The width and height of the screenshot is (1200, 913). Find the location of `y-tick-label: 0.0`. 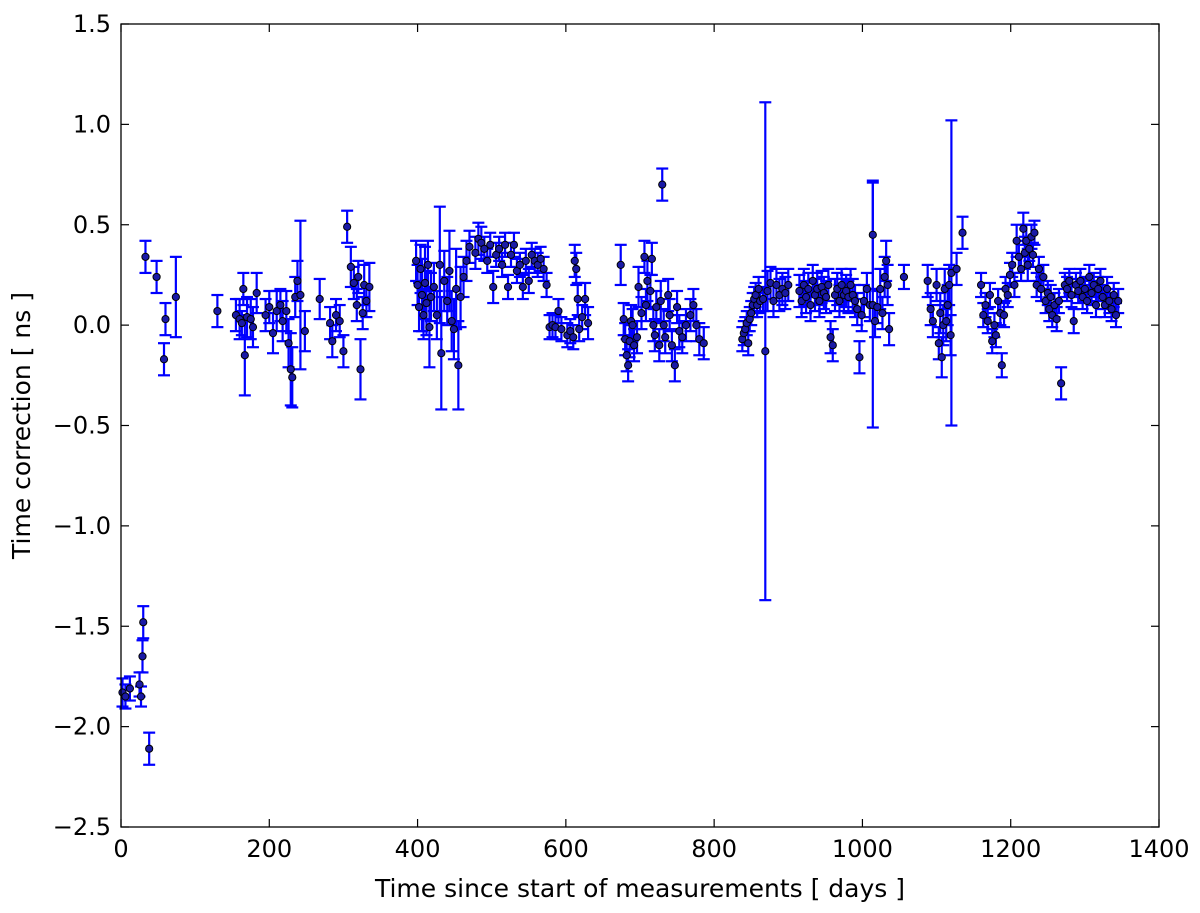

y-tick-label: 0.0 is located at coordinates (92, 325).